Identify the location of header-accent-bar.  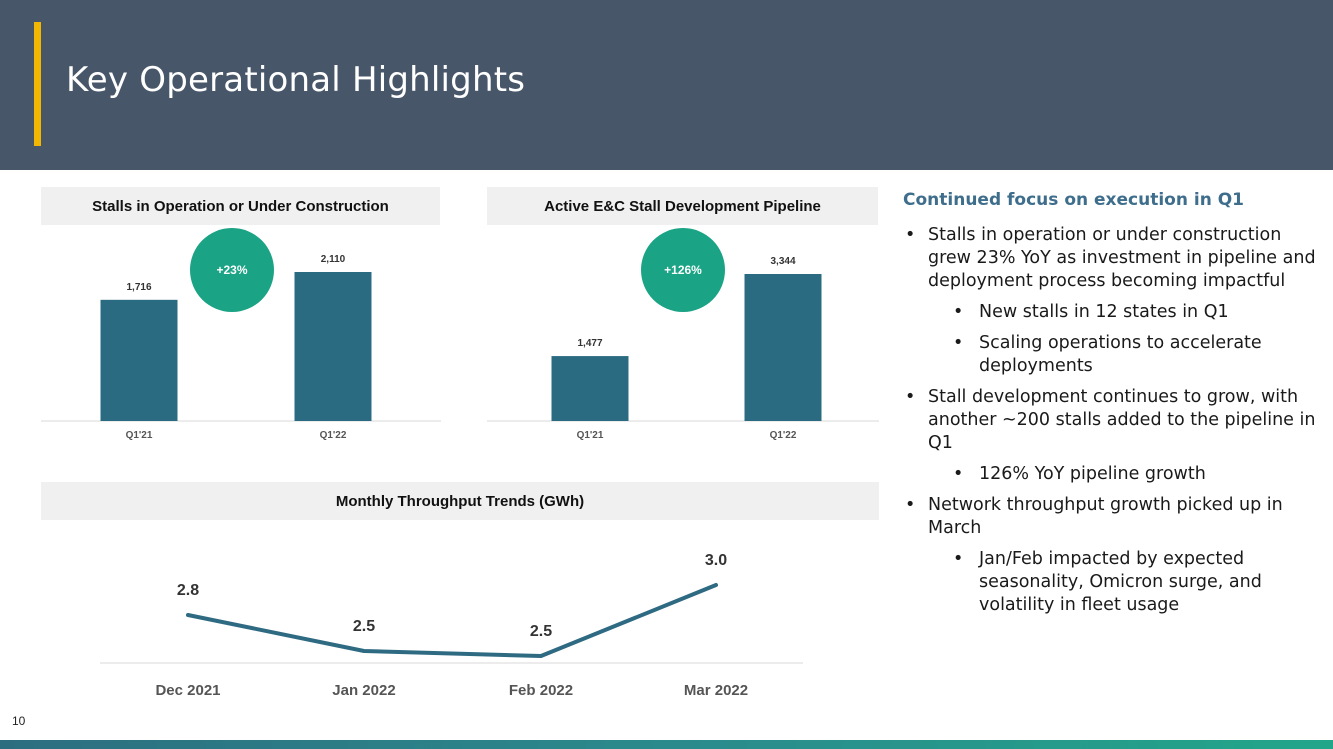
(37, 84).